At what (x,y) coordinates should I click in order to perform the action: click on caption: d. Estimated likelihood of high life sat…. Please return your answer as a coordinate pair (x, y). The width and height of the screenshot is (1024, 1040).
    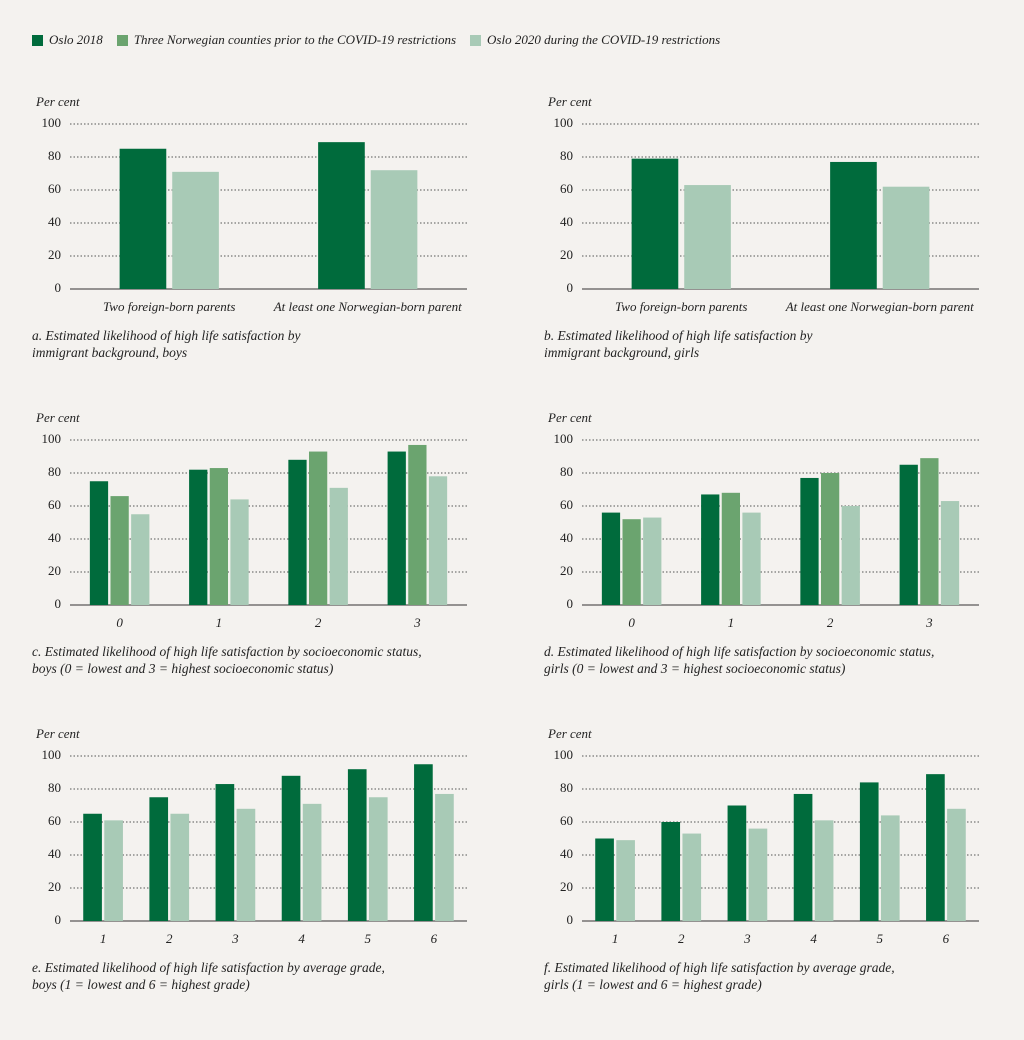
    Looking at the image, I should click on (739, 660).